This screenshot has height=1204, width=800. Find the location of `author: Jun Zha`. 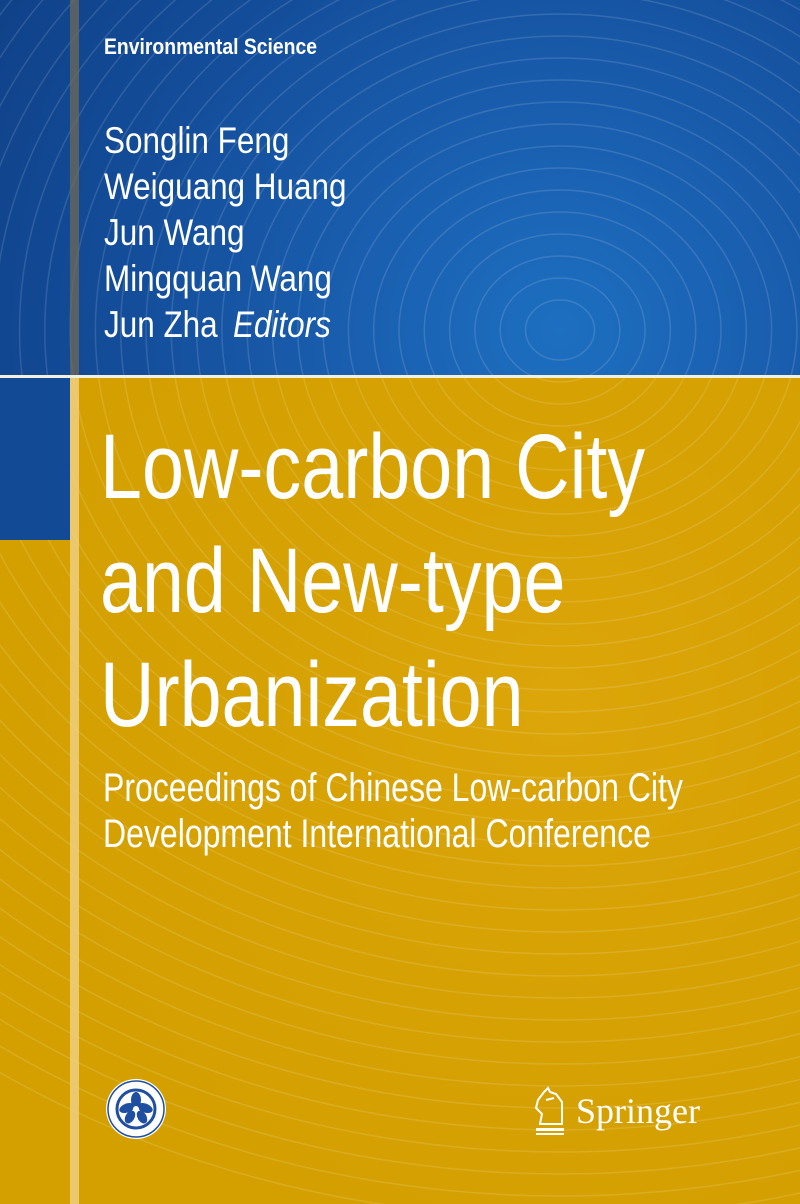

author: Jun Zha is located at coordinates (161, 324).